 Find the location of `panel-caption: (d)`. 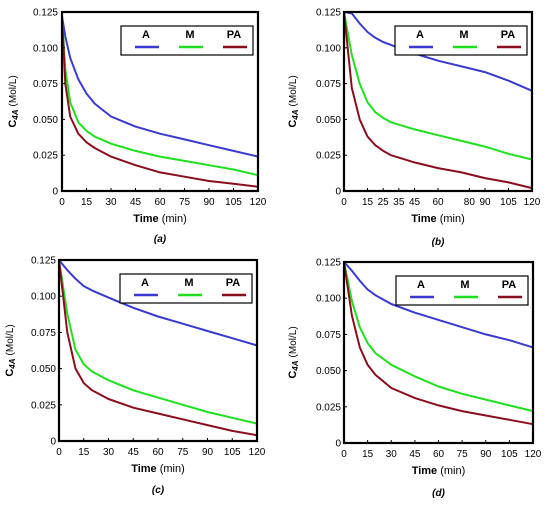

panel-caption: (d) is located at coordinates (438, 493).